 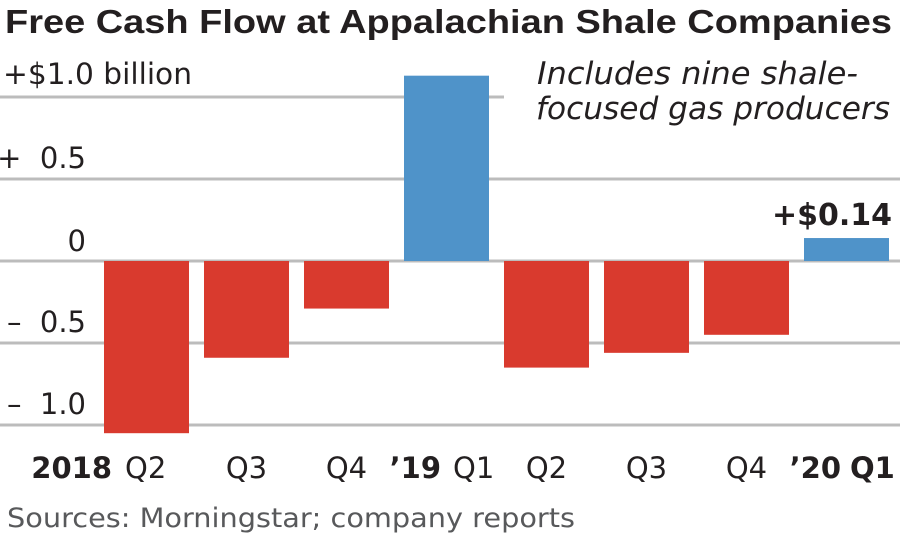 I want to click on y-tick-label-1.0: +$1.0 billion, so click(x=97, y=74).